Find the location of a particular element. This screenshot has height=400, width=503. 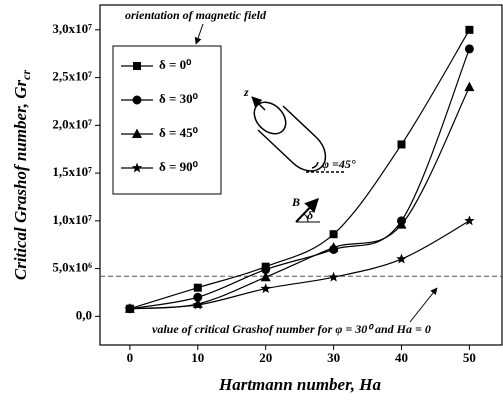

y-tick-label: 5,0x10⁶ is located at coordinates (72, 267).